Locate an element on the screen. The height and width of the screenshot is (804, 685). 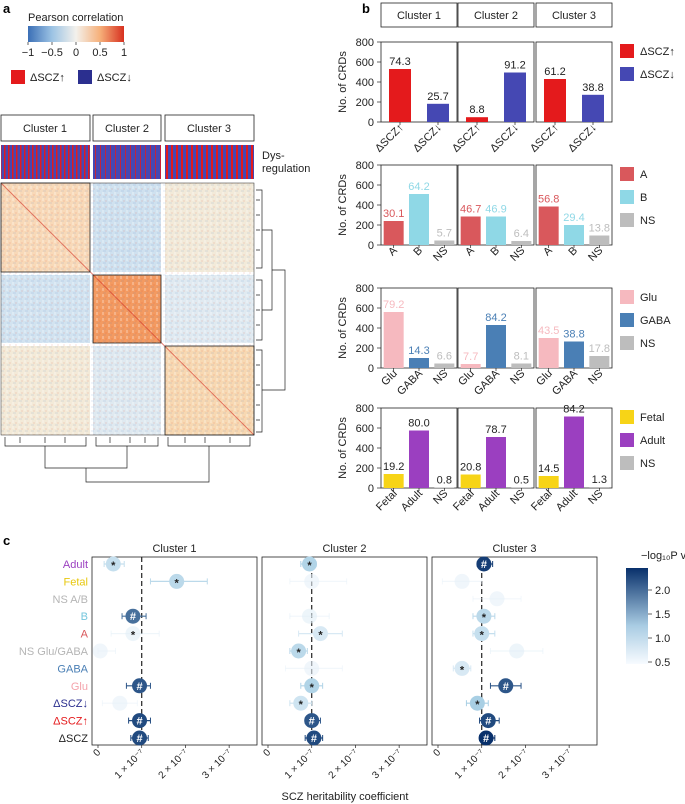
colorbar-tick-label: 0 is located at coordinates (76, 53).